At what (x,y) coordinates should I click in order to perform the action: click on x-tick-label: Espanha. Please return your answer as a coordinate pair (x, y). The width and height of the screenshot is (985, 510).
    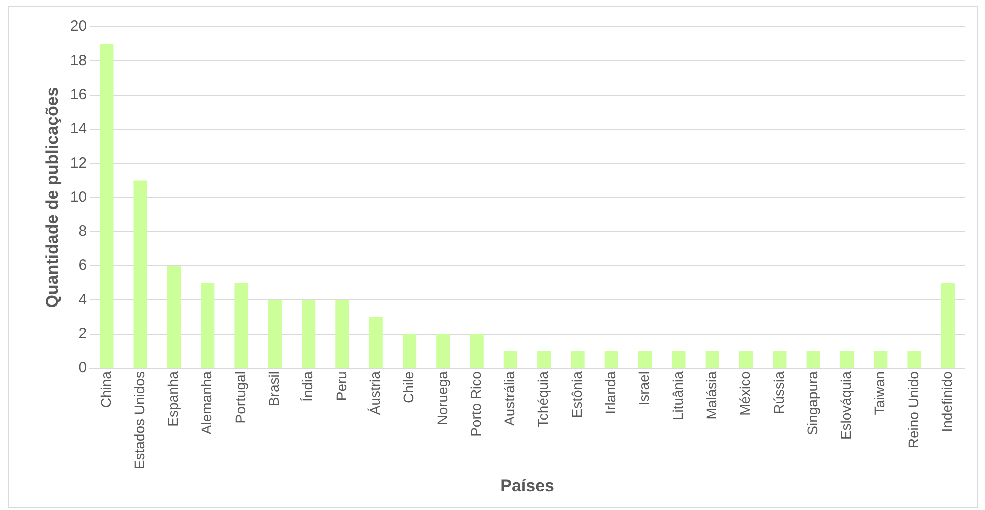
    Looking at the image, I should click on (173, 399).